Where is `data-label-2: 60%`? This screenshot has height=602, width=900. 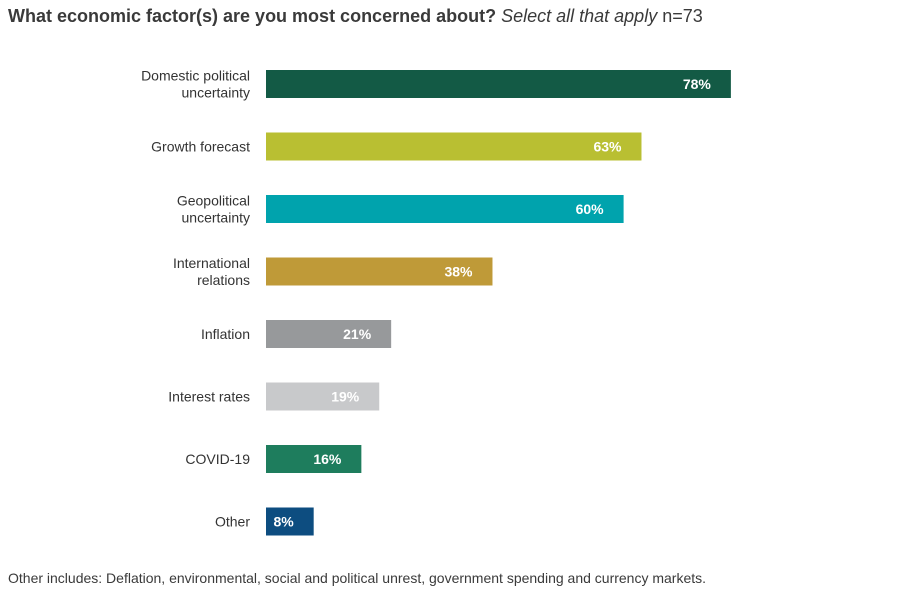
data-label-2: 60% is located at coordinates (590, 209).